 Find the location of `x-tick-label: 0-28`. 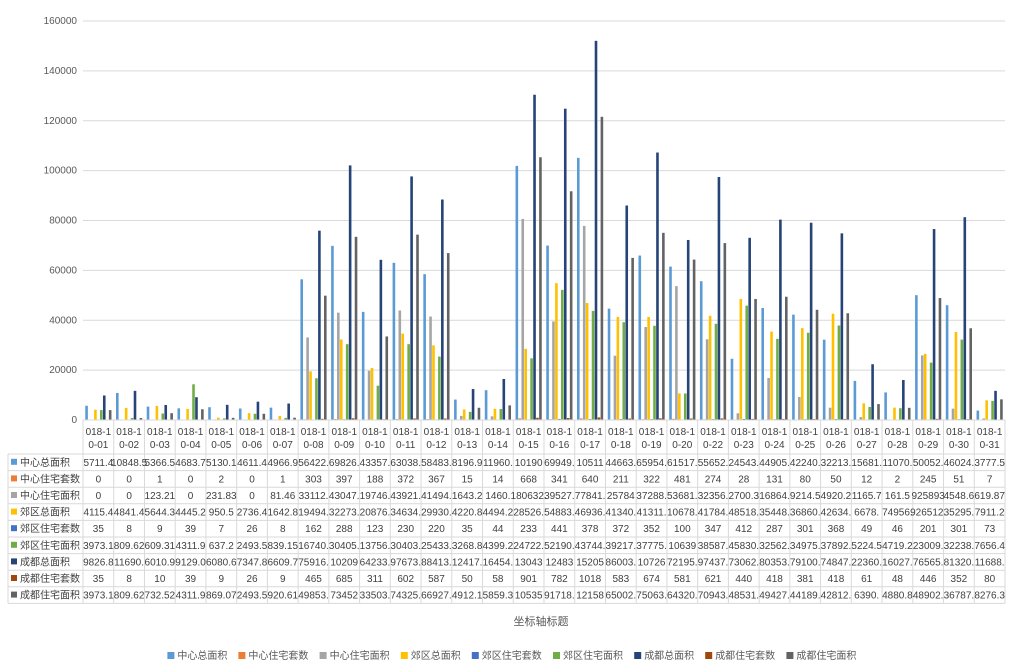

x-tick-label: 0-28 is located at coordinates (897, 445).